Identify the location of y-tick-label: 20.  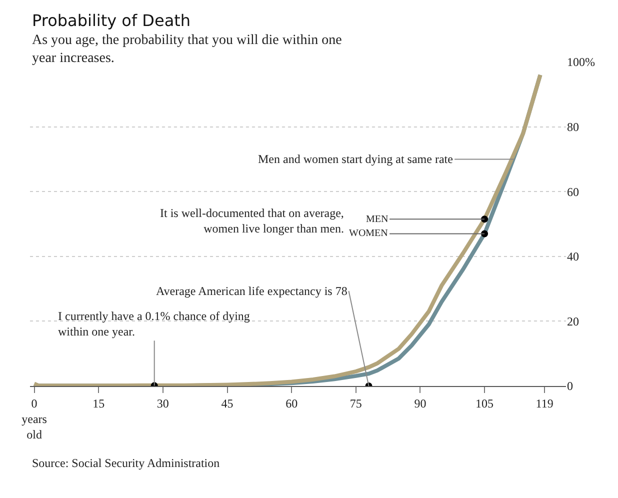
(573, 321).